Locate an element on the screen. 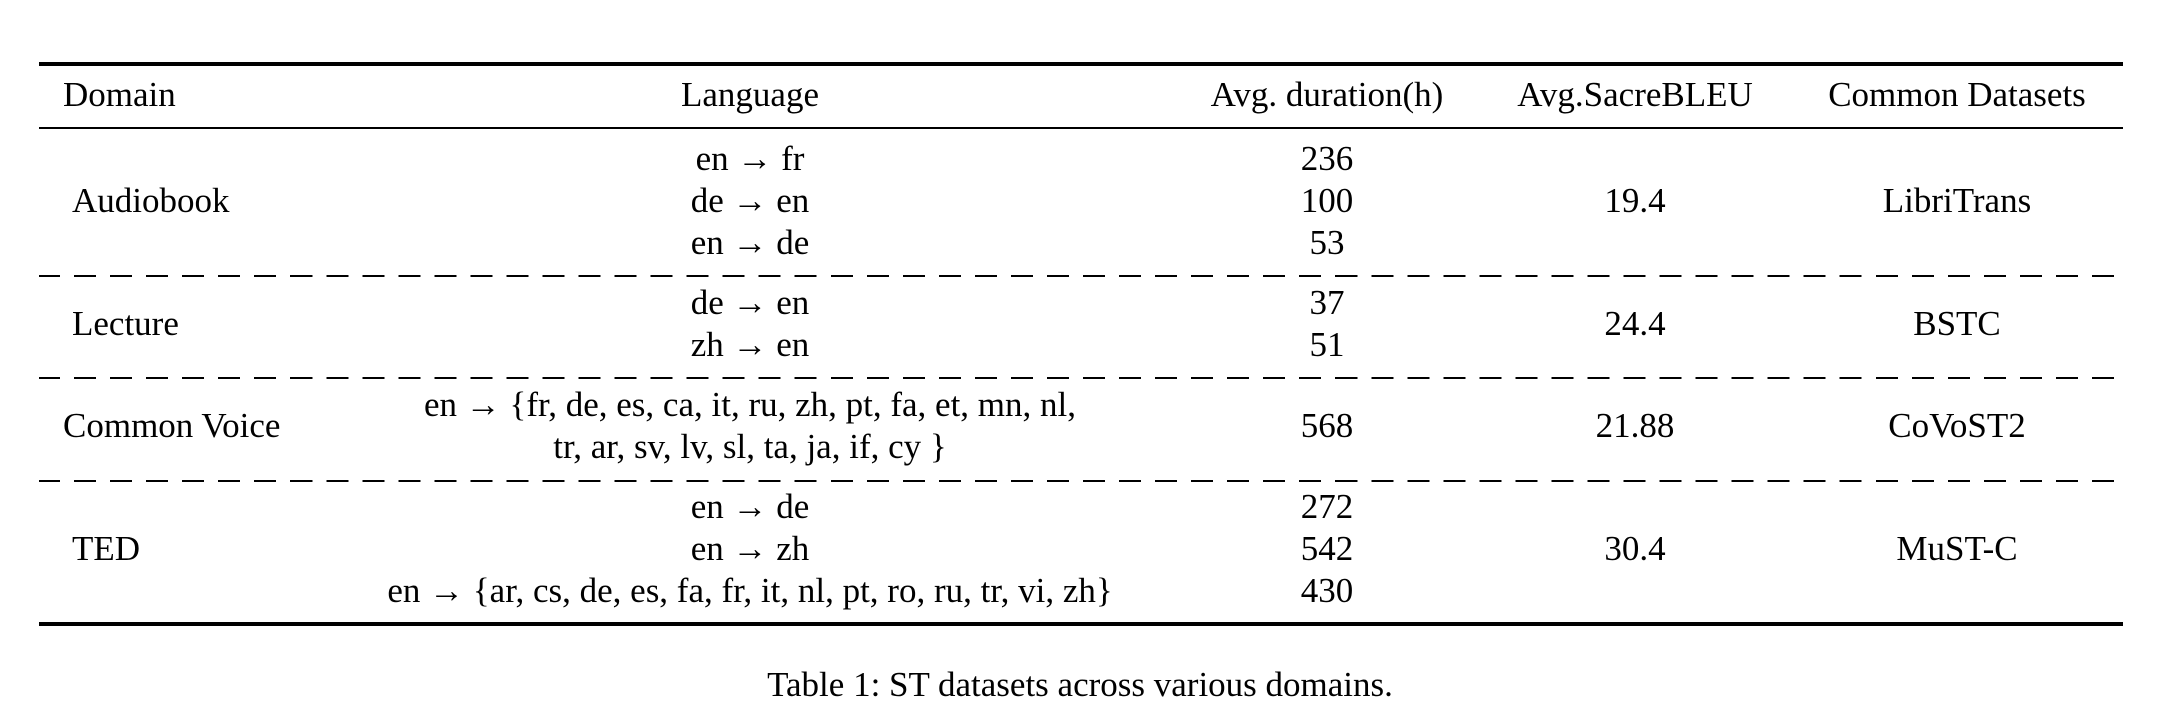 This screenshot has width=2160, height=722. language-entry: en → fr is located at coordinates (750, 158).